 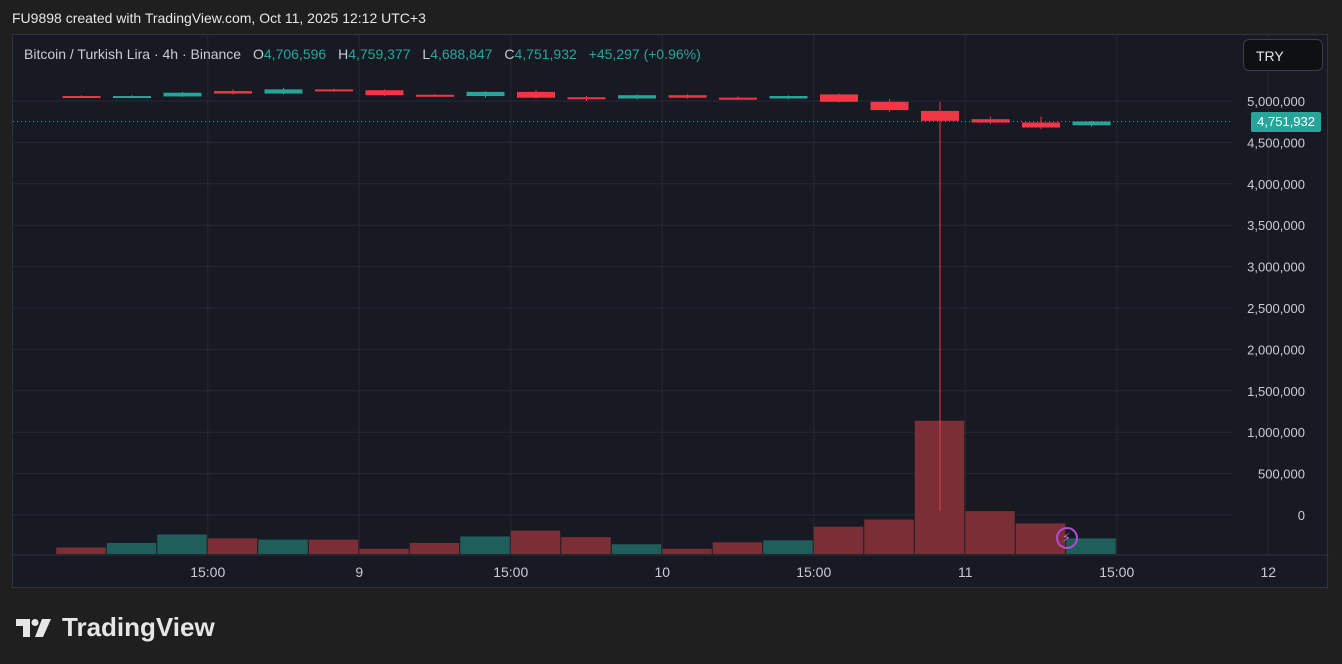 I want to click on price-tick-label: 4,000,000, so click(x=1276, y=184).